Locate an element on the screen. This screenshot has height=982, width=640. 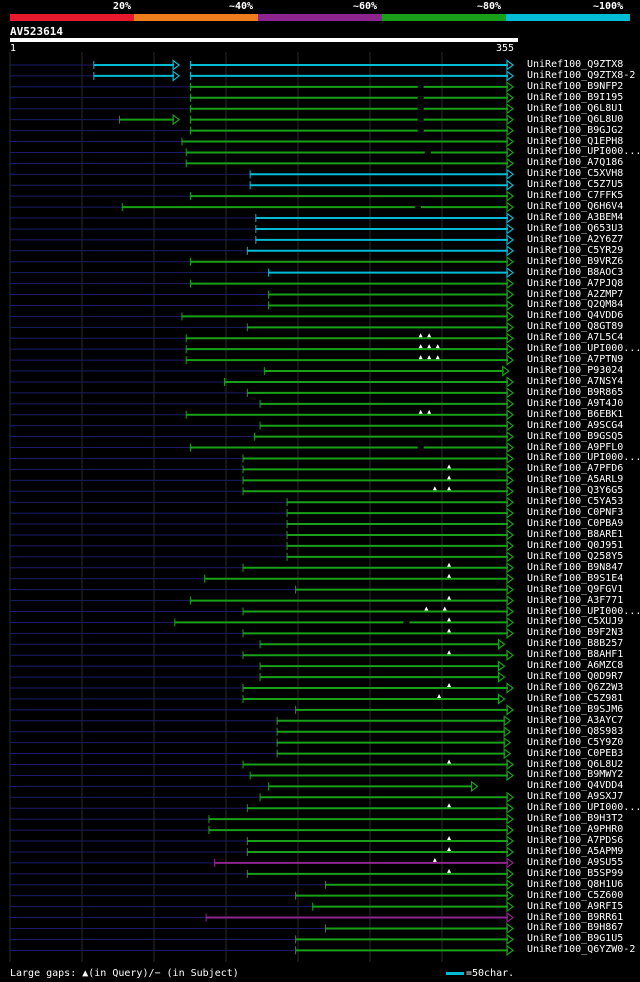
hit-label: UniRef100_Q8H1U6 is located at coordinates (575, 884).